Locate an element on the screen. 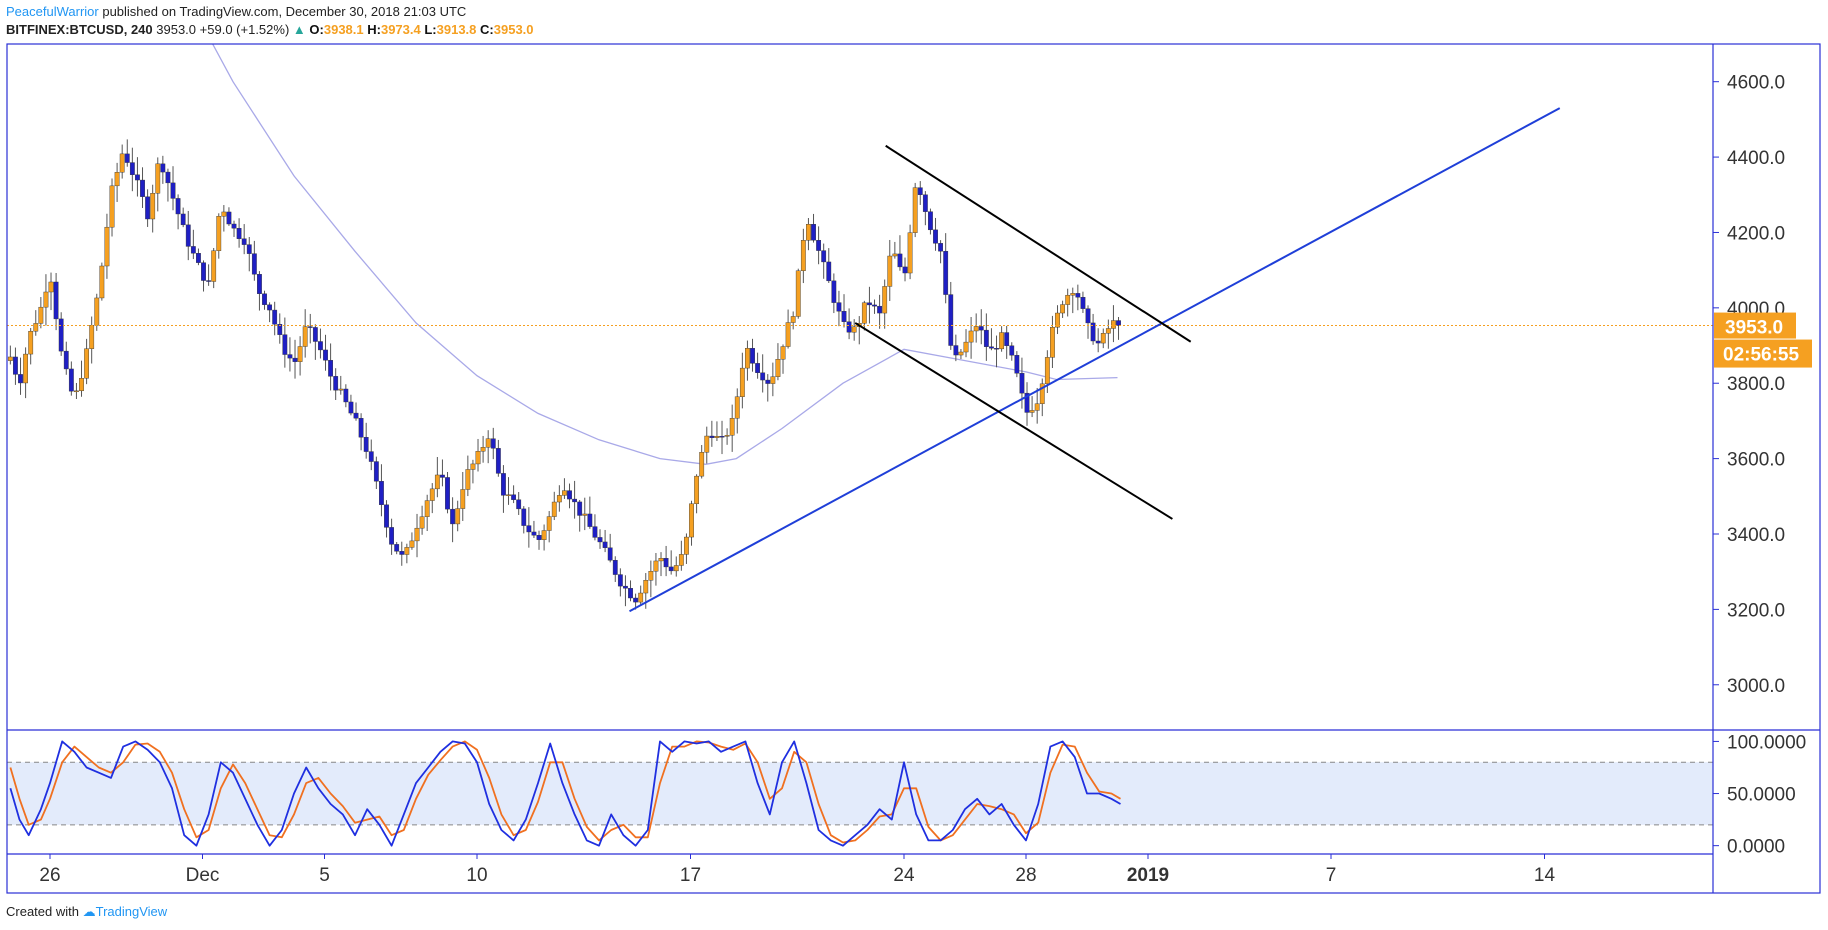 The image size is (1828, 930). stoch-band is located at coordinates (860, 793).